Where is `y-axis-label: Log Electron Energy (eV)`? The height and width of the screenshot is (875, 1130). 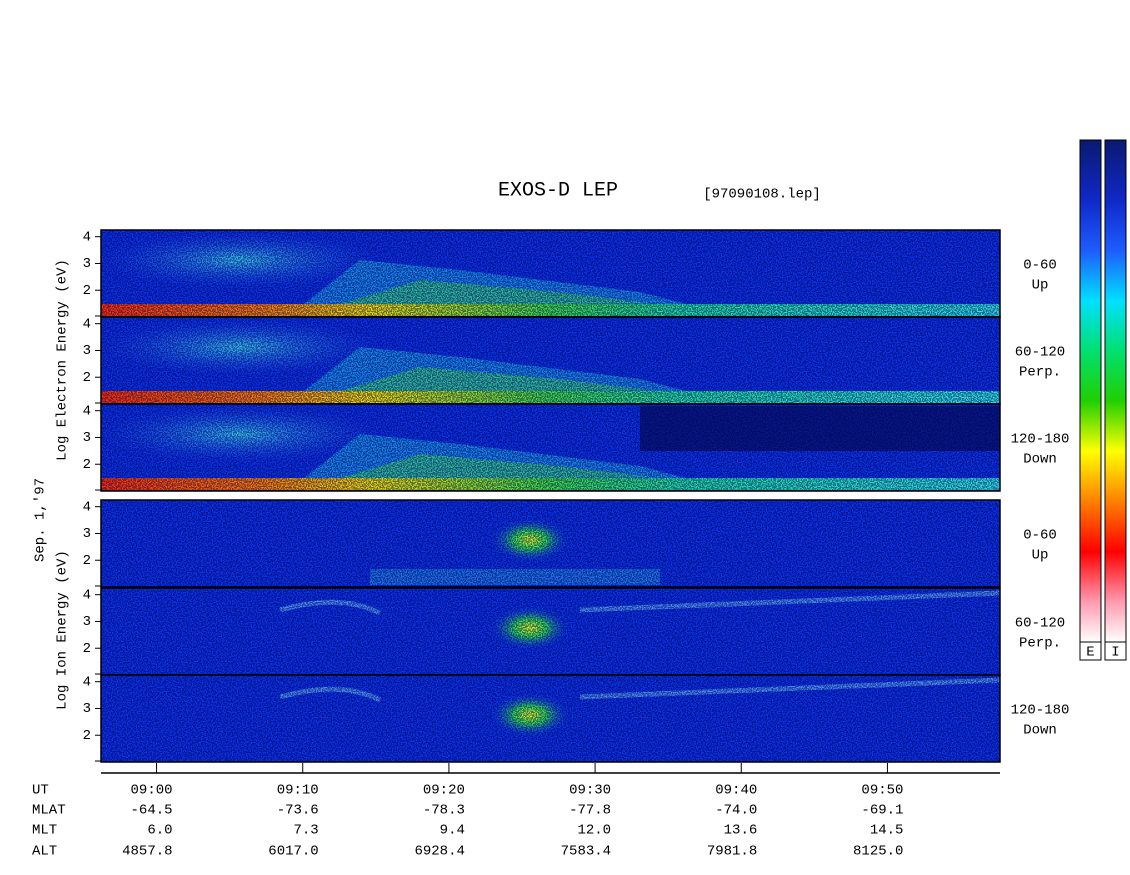
y-axis-label: Log Electron Energy (eV) is located at coordinates (63, 360).